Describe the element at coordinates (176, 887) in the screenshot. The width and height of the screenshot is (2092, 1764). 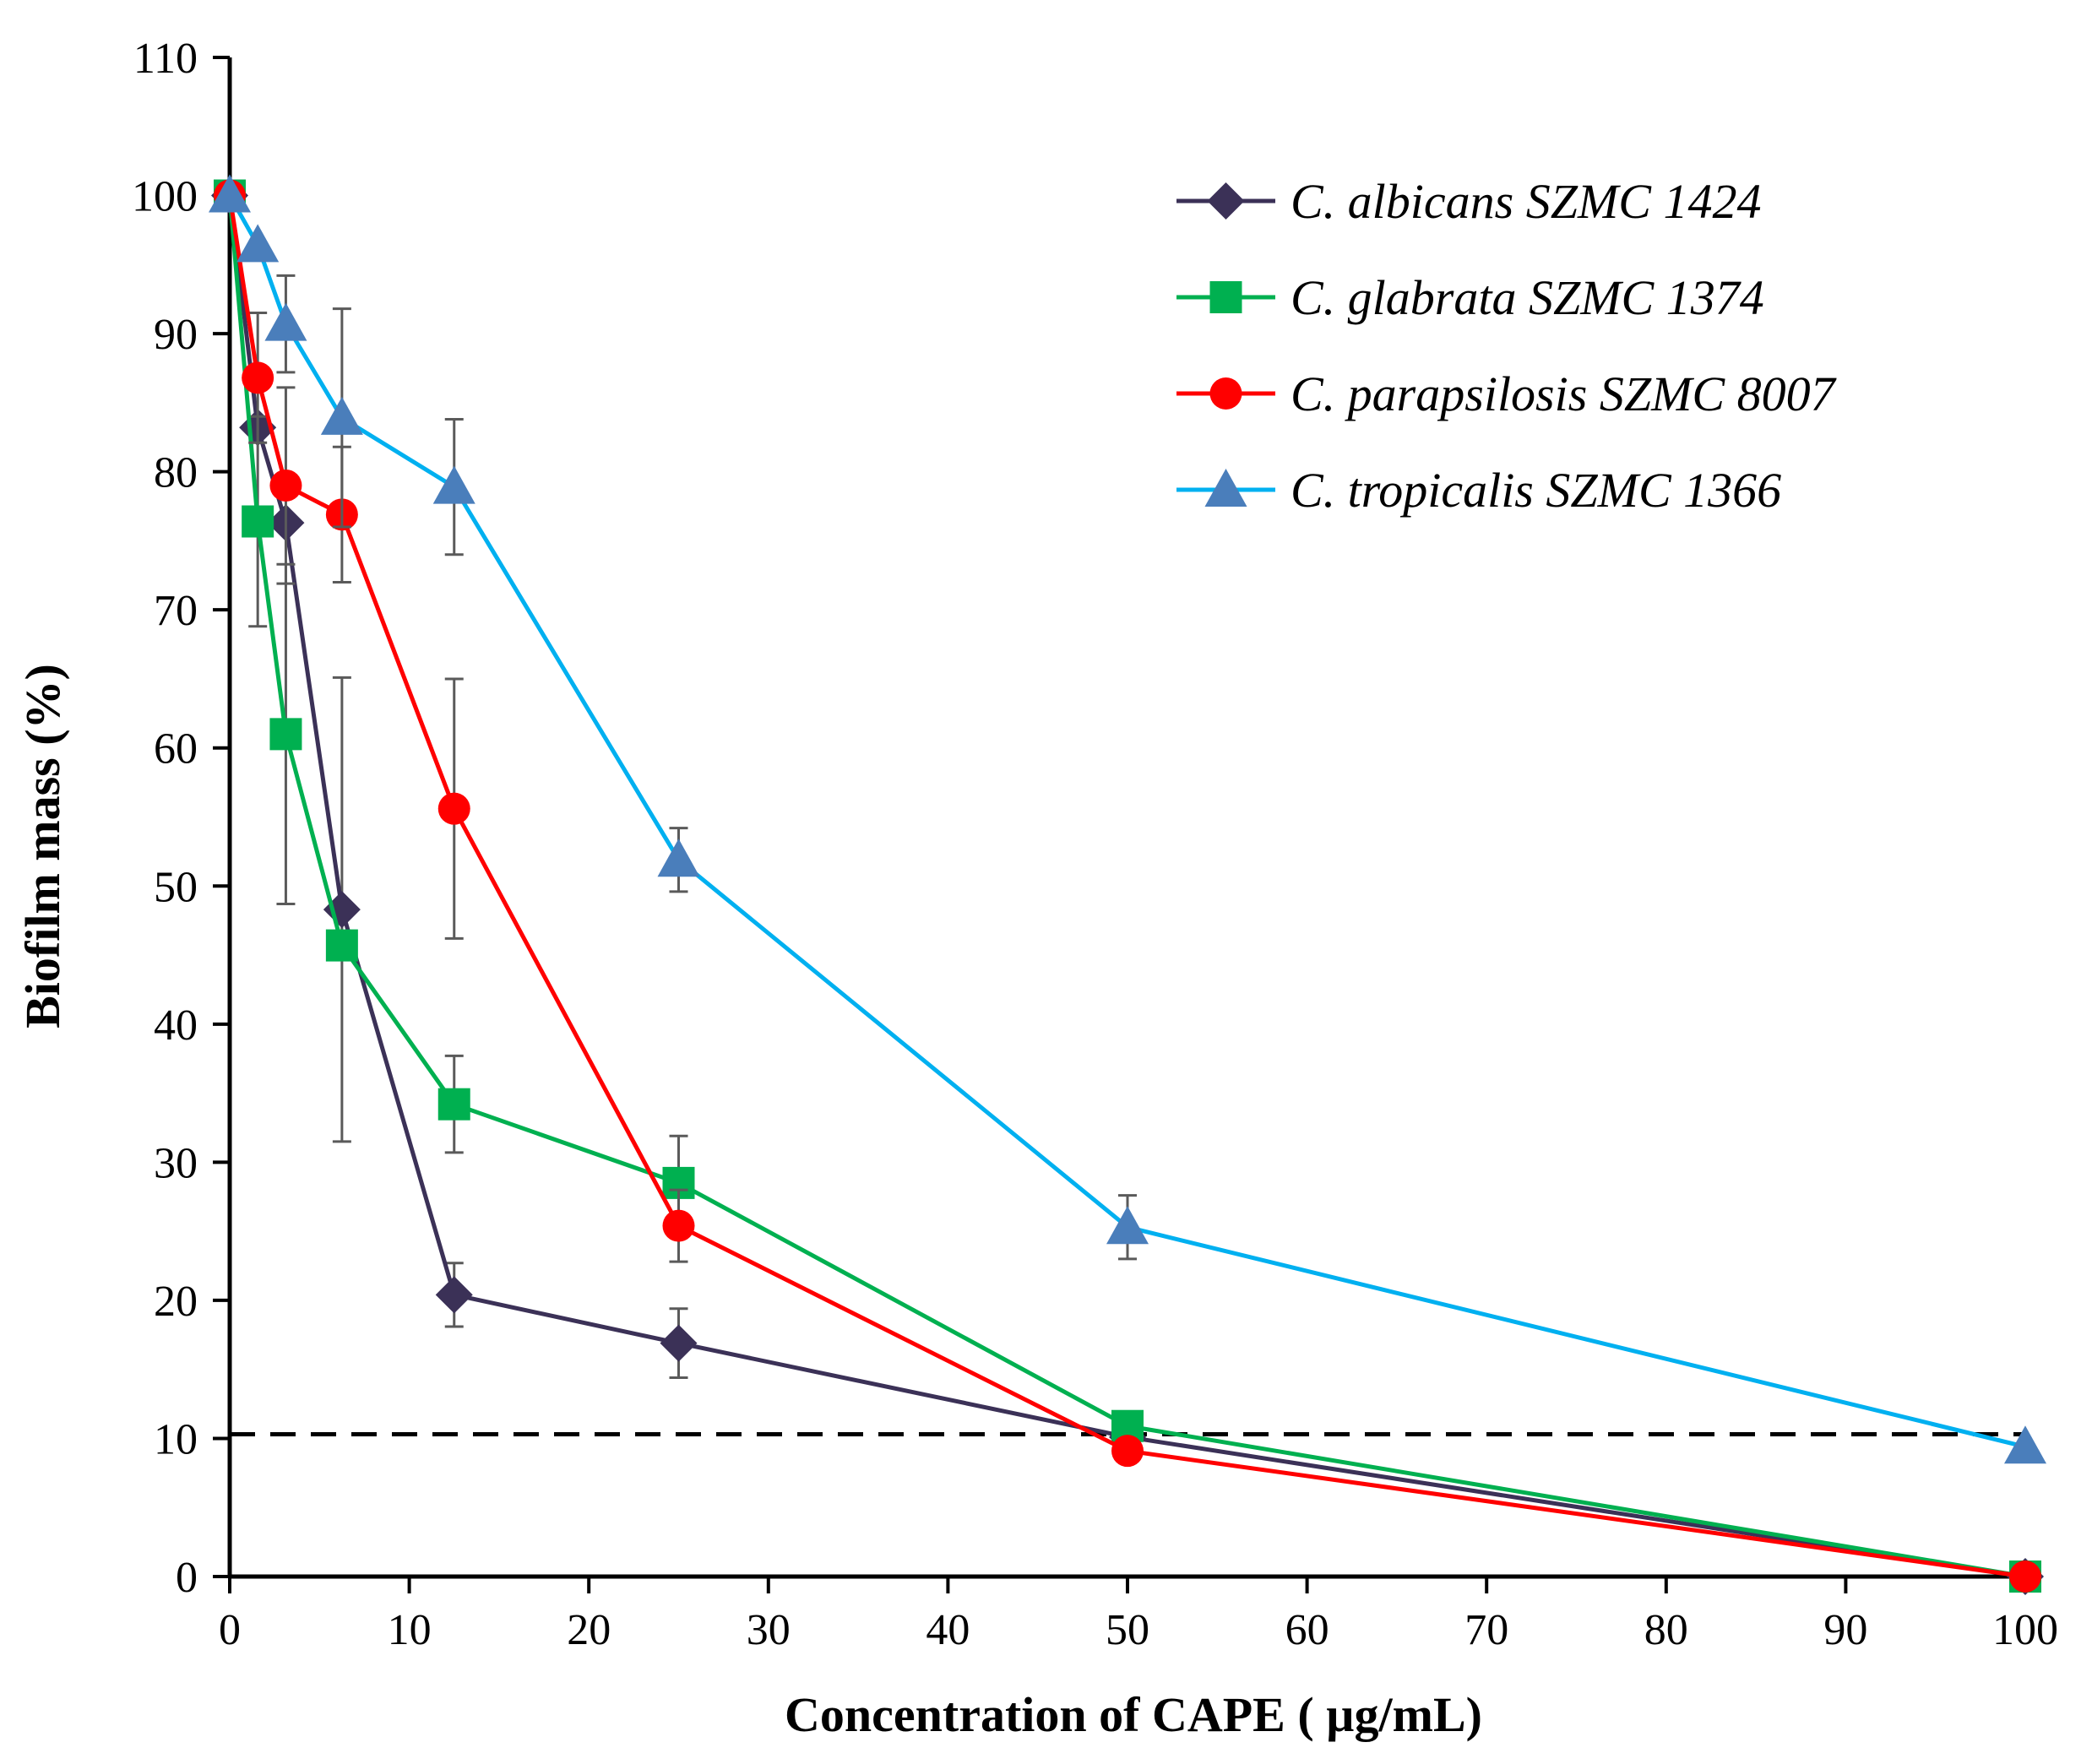
I see `y-tick-label: 50` at that location.